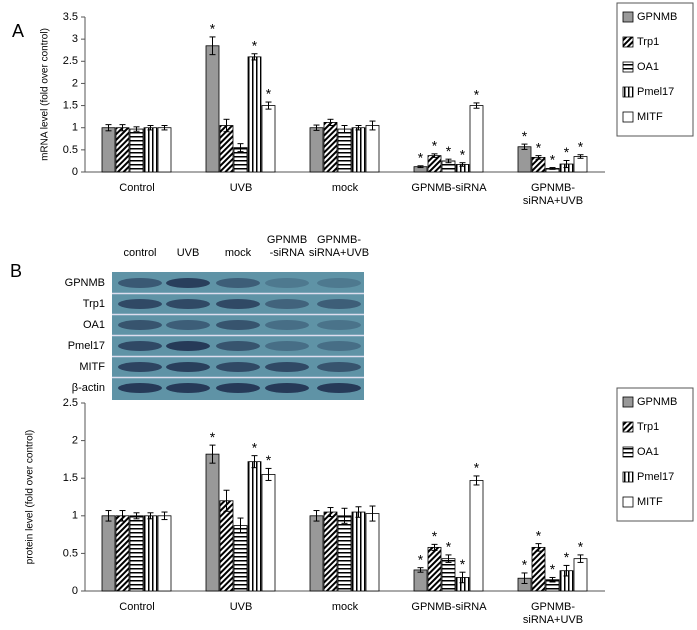 Image resolution: width=697 pixels, height=630 pixels. What do you see at coordinates (648, 427) in the screenshot?
I see `legend-label: Trp1` at bounding box center [648, 427].